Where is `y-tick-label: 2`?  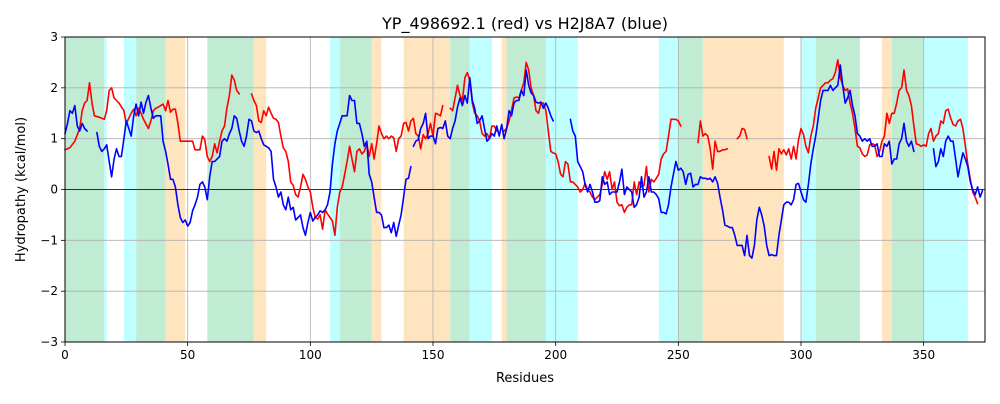 y-tick-label: 2 is located at coordinates (54, 88).